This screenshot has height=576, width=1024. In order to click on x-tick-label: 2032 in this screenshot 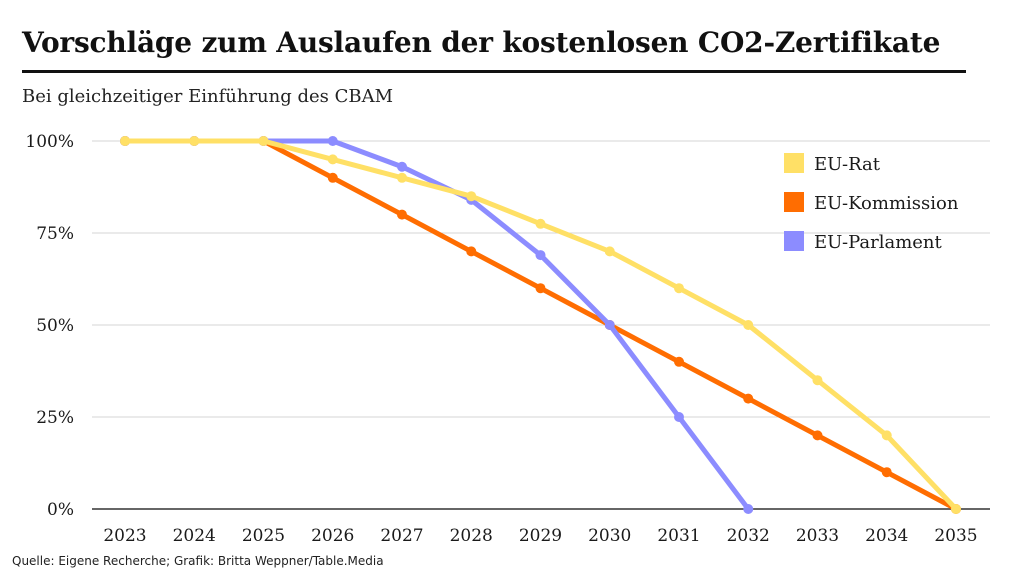, I will do `click(748, 536)`.